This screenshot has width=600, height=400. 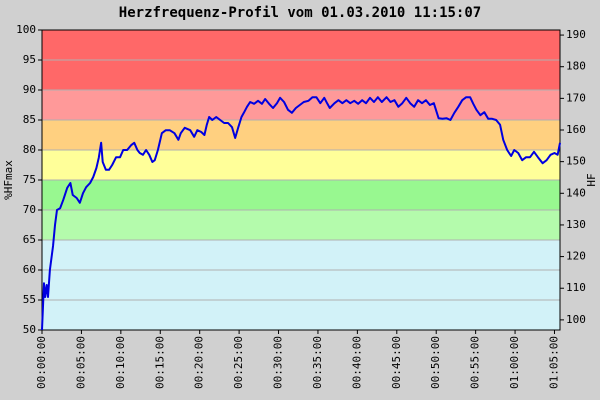 What do you see at coordinates (29, 179) in the screenshot?
I see `y-tick-label: 75` at bounding box center [29, 179].